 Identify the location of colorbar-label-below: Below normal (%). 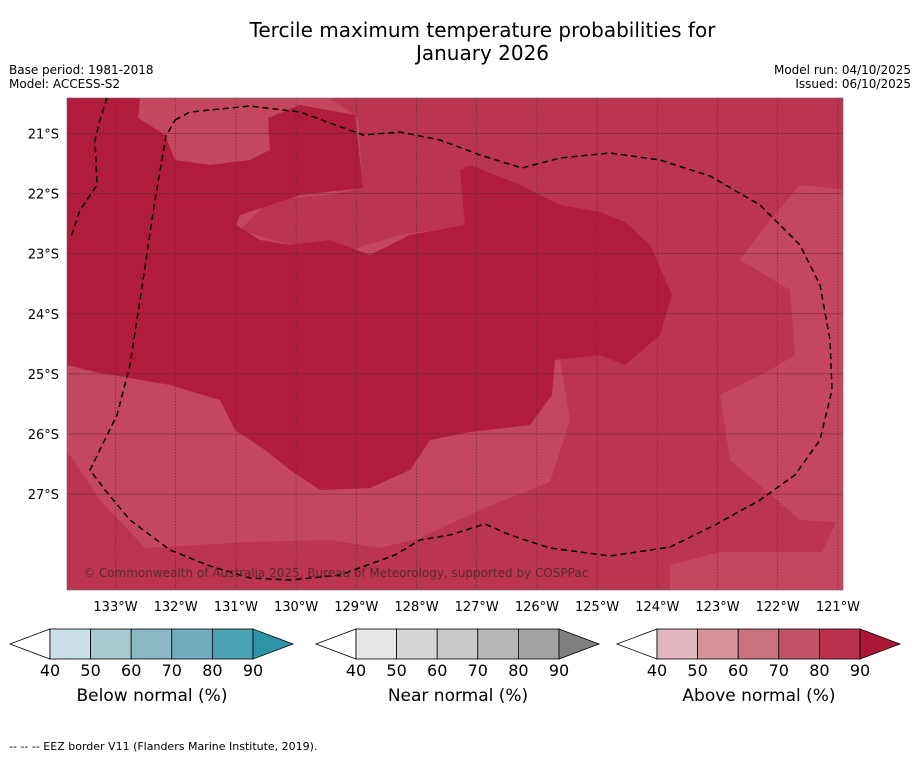
(152, 696).